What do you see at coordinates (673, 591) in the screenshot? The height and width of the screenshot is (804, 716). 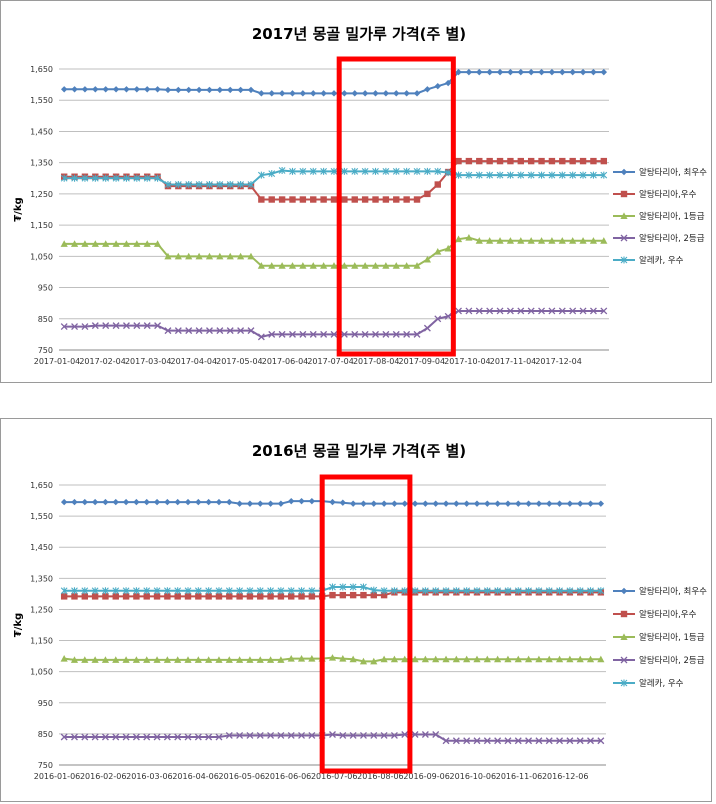 I see `legend-label: 알탕타리아, 최우수` at bounding box center [673, 591].